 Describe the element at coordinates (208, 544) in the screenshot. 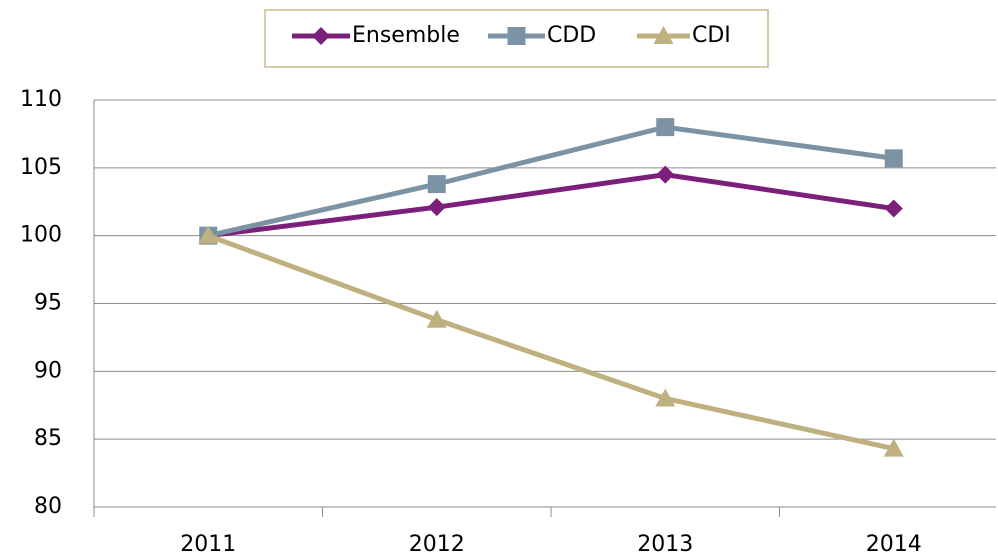

I see `x-tick-label: 2011` at that location.